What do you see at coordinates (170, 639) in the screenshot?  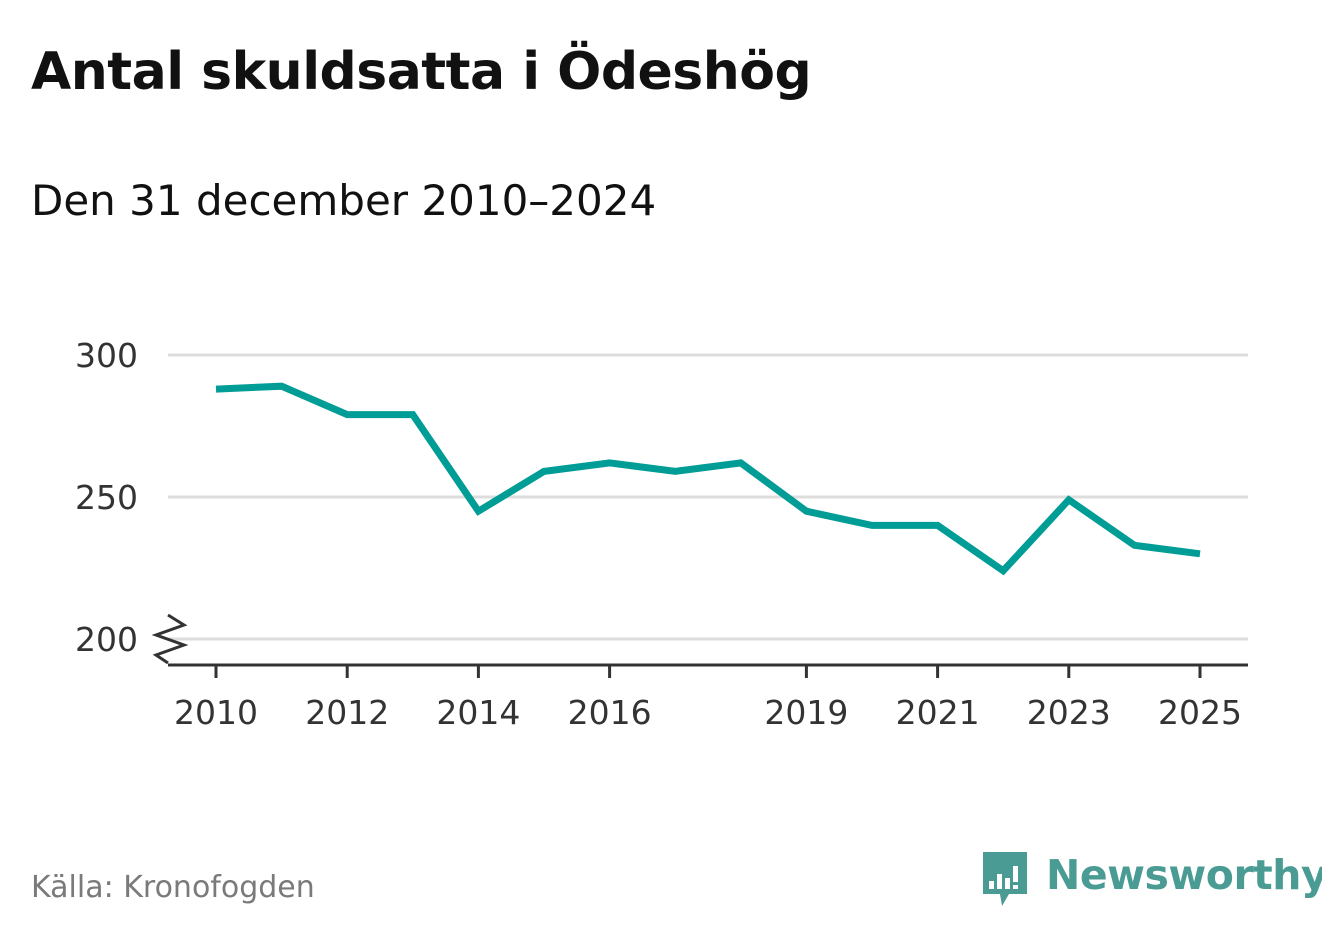 I see `axis-break-mark` at bounding box center [170, 639].